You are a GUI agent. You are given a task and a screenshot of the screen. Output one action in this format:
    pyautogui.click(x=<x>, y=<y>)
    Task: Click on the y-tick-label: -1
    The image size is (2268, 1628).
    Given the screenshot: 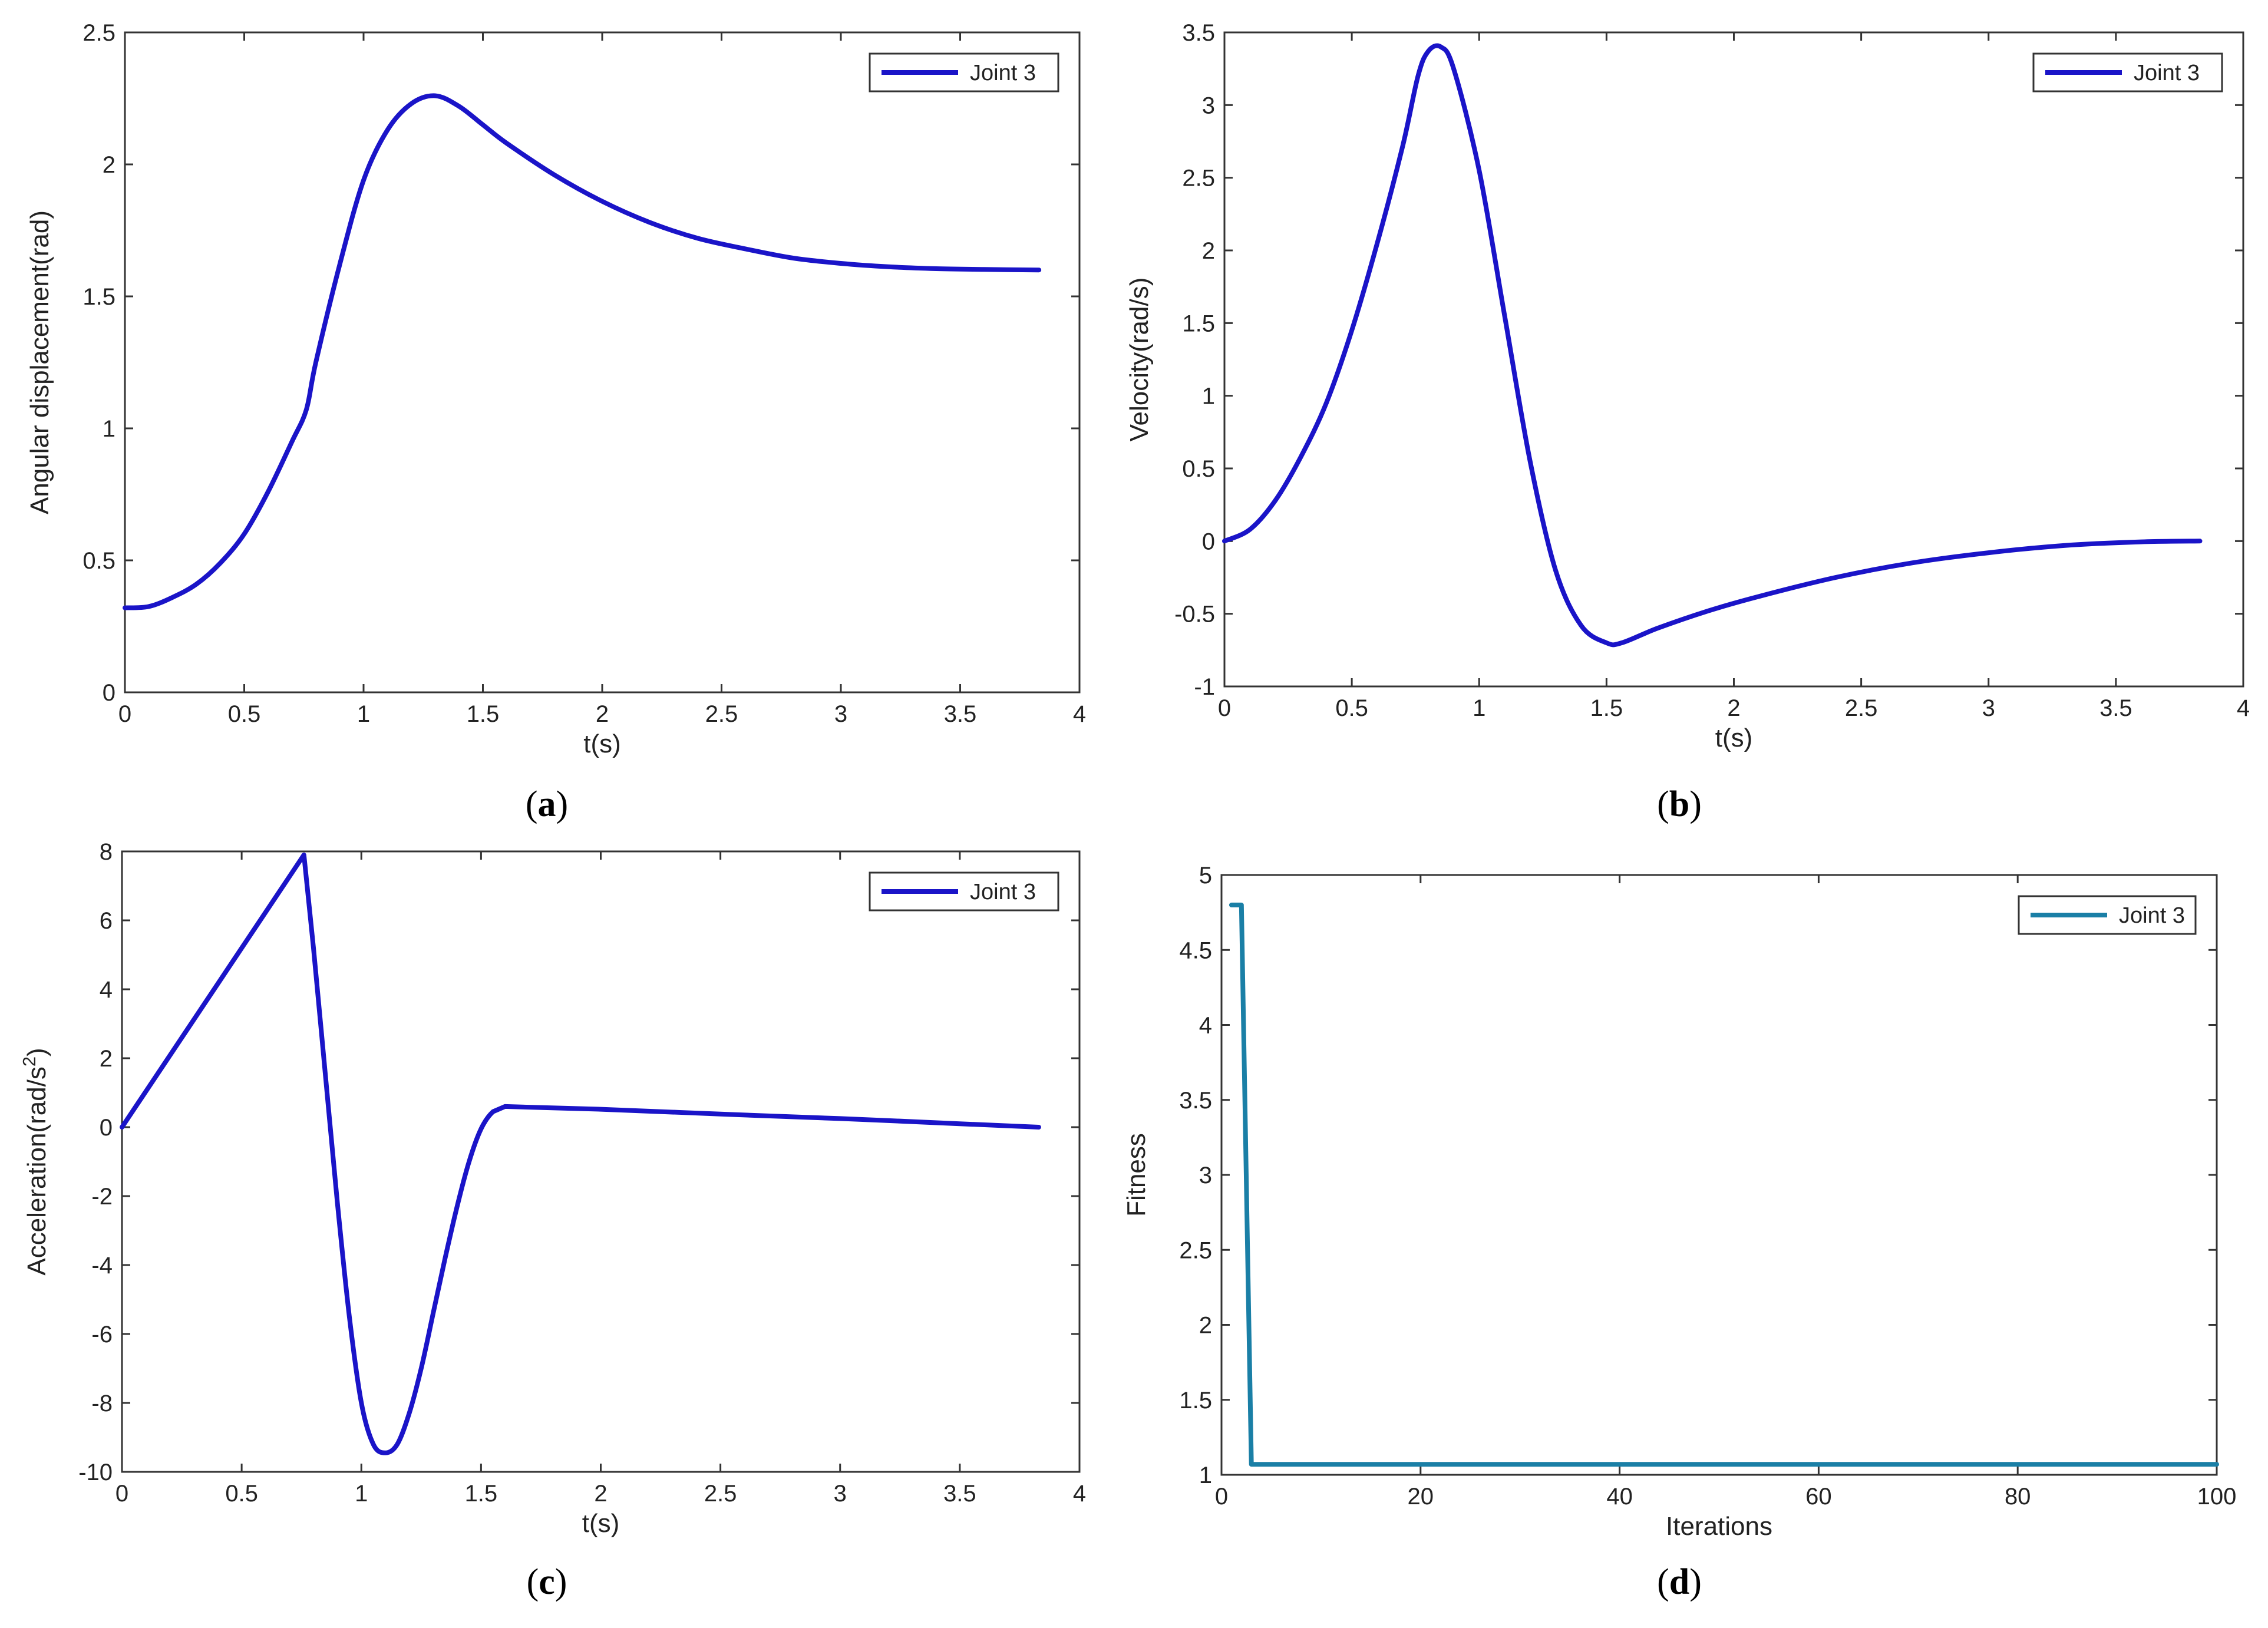 What is the action you would take?
    pyautogui.click(x=1204, y=687)
    